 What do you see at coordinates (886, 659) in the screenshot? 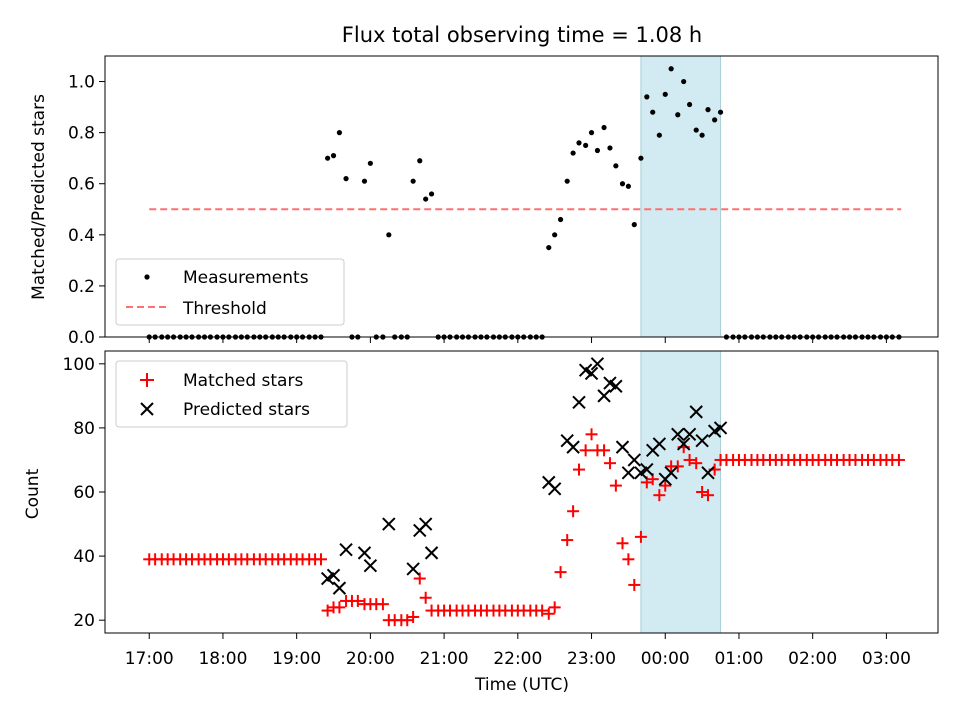
I see `x-tick-label: 03:00` at bounding box center [886, 659].